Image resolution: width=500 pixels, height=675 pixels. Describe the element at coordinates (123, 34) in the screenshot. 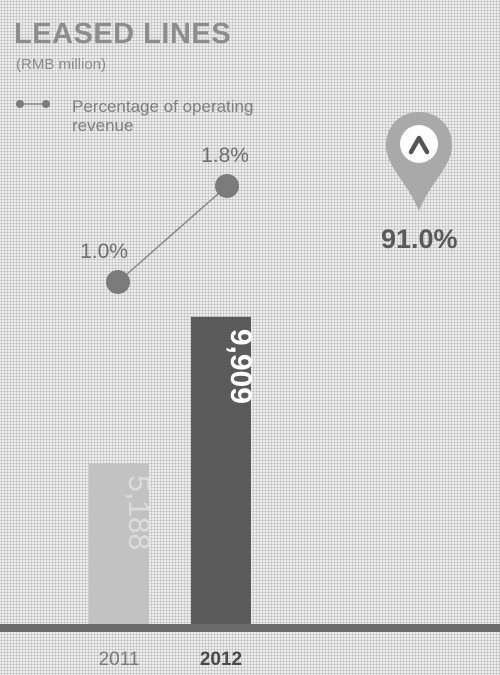

I see `chart-title: LEASED LINES` at that location.